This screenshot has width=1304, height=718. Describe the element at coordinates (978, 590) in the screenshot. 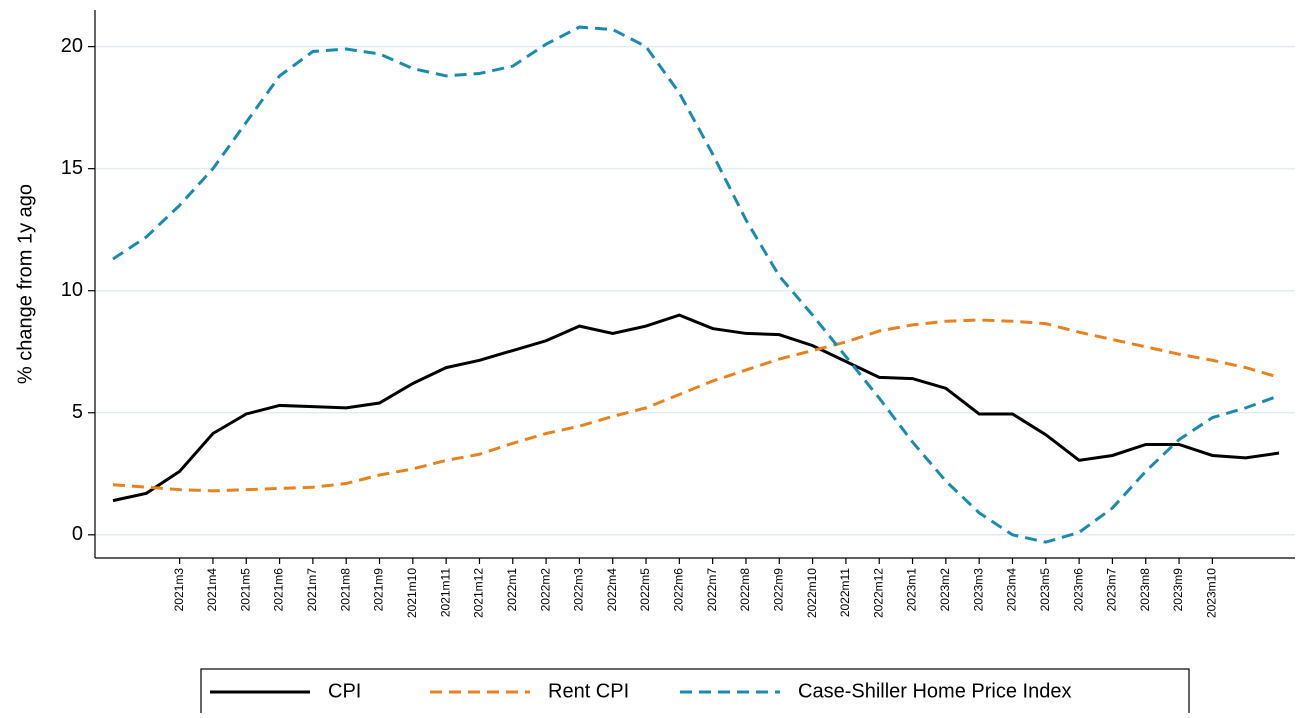

I see `x-tick-label: 2023m3` at that location.